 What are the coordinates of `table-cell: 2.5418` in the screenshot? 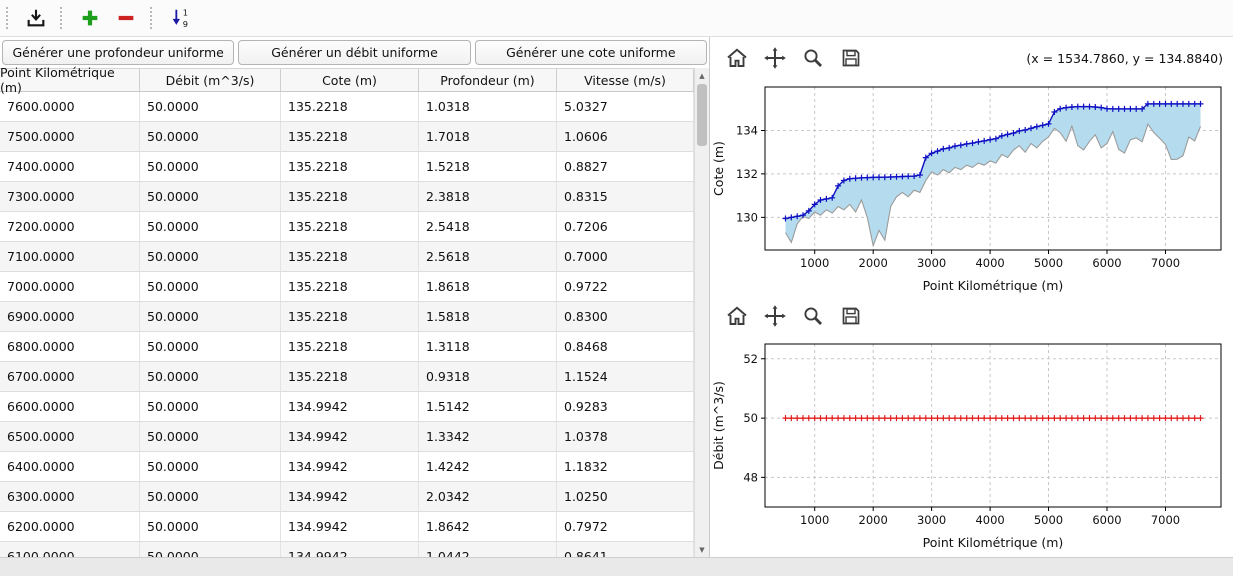 It's located at (488, 226).